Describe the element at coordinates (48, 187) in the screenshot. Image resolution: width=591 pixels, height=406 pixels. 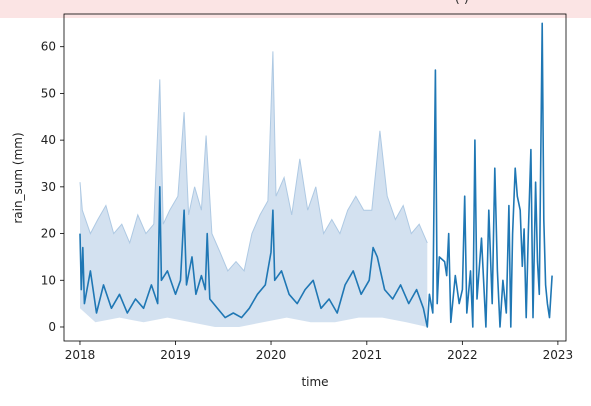
I see `y-tick-label: 30` at that location.